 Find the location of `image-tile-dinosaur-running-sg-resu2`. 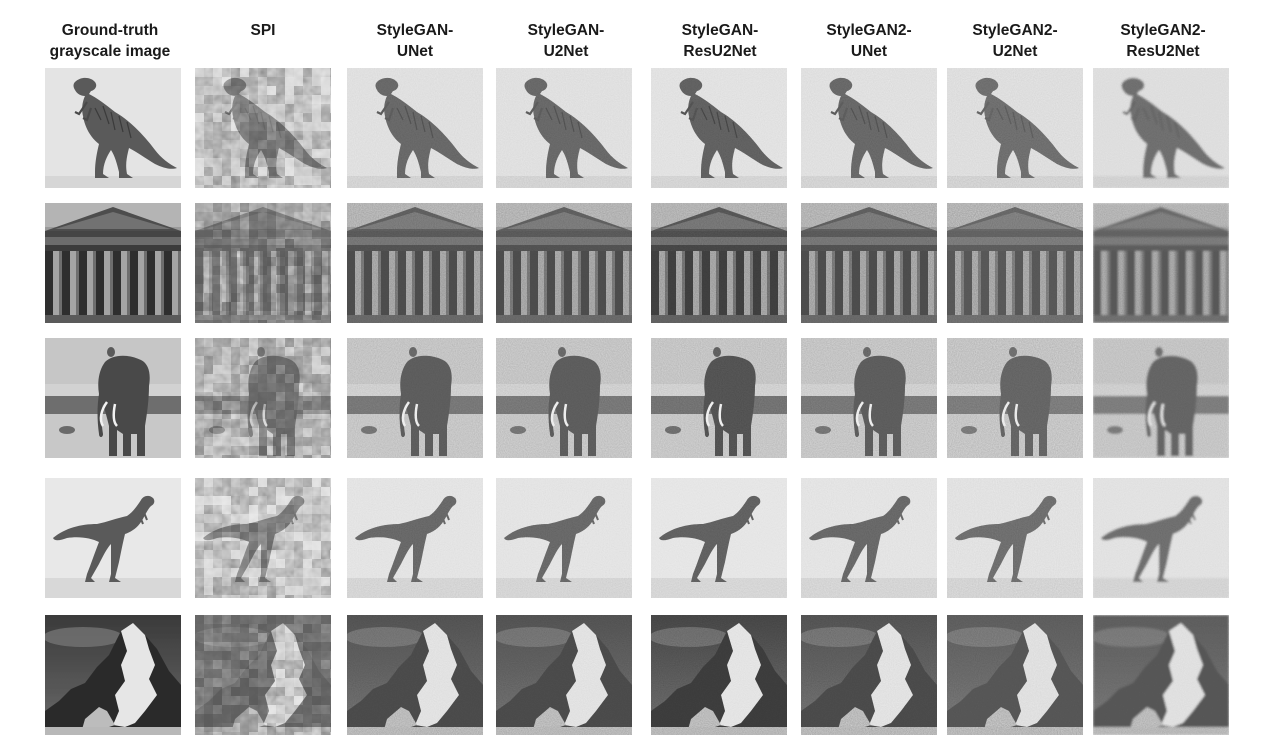

image-tile-dinosaur-running-sg-resu2 is located at coordinates (719, 538).